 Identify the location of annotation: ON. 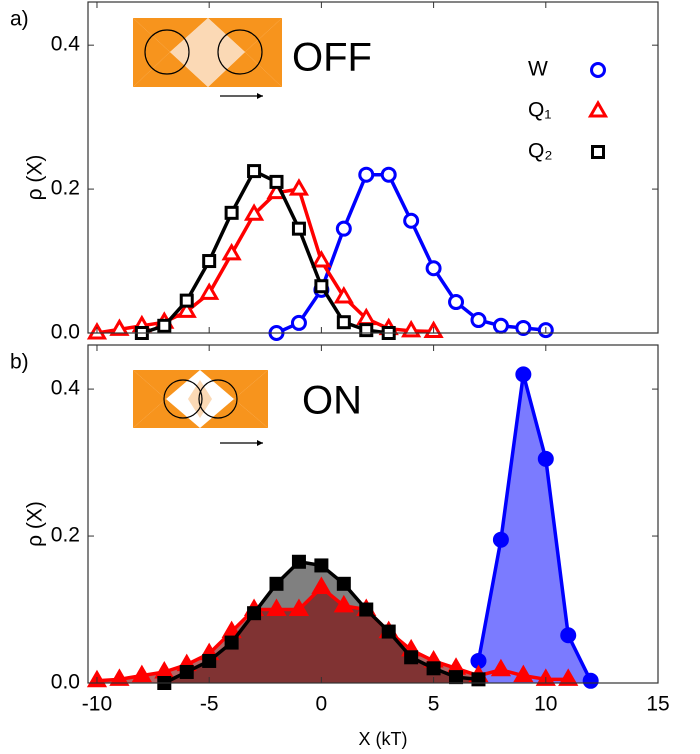
(332, 401).